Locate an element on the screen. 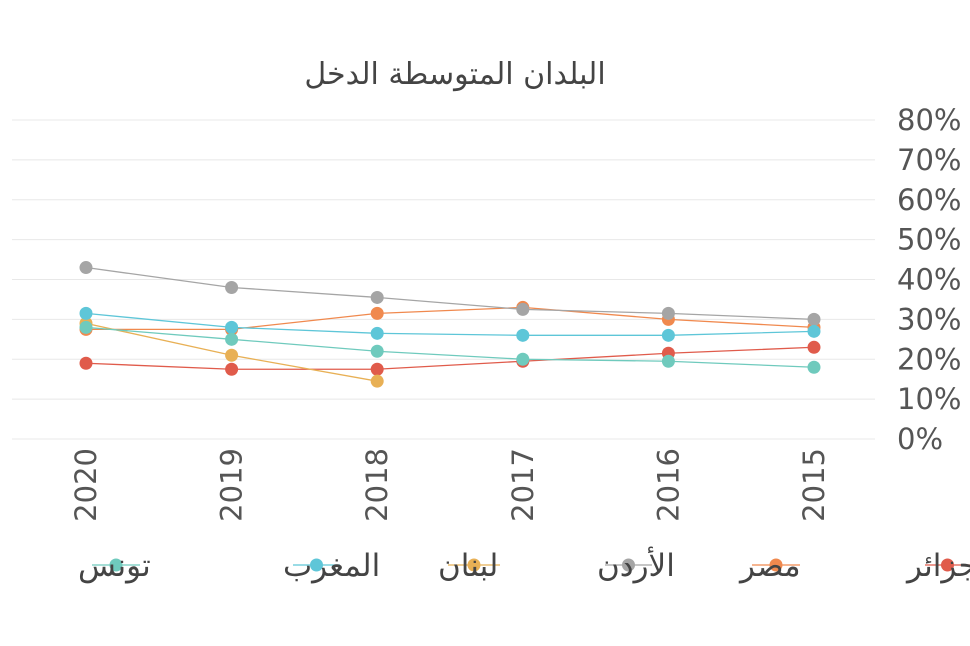 This screenshot has height=646, width=970. legend-label: الجزائر is located at coordinates (937, 566).